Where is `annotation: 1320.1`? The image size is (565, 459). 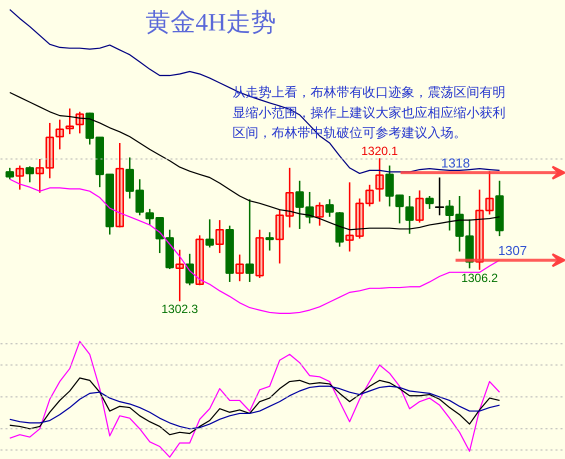
annotation: 1320.1 is located at coordinates (379, 151).